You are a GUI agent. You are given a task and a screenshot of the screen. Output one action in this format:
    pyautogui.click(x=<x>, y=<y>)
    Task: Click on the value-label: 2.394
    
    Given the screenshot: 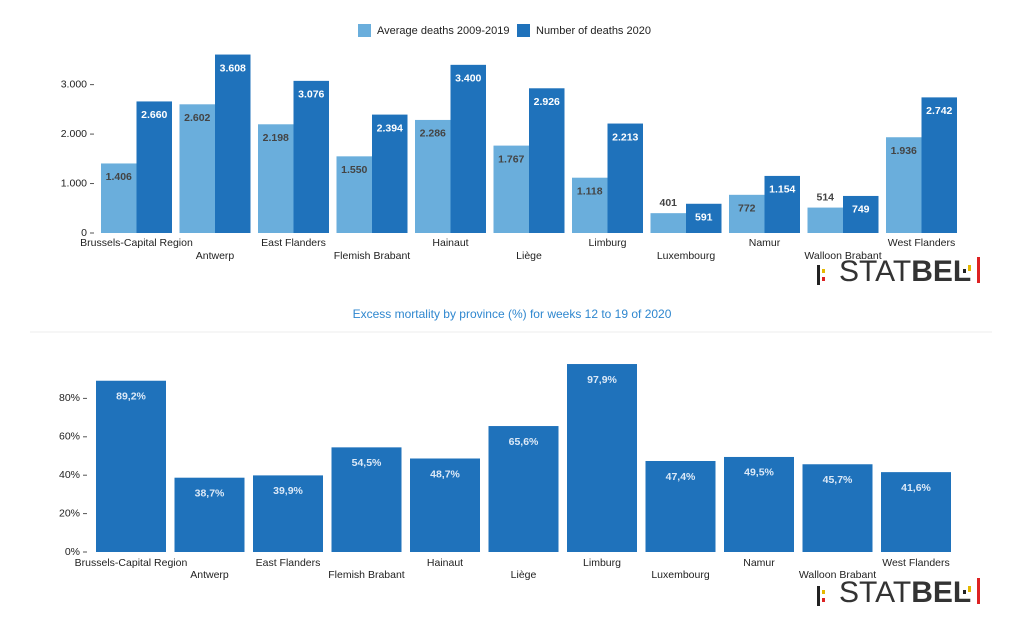 What is the action you would take?
    pyautogui.click(x=390, y=128)
    